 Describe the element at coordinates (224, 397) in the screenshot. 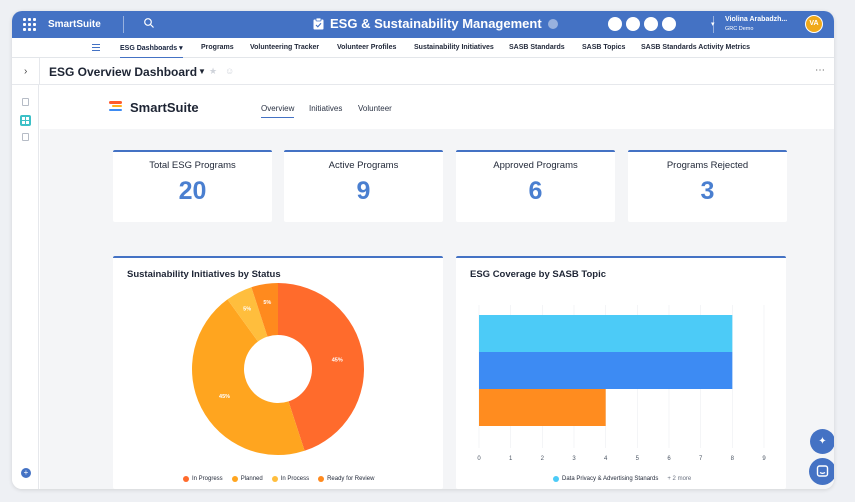

I see `slice-label: 45%` at that location.